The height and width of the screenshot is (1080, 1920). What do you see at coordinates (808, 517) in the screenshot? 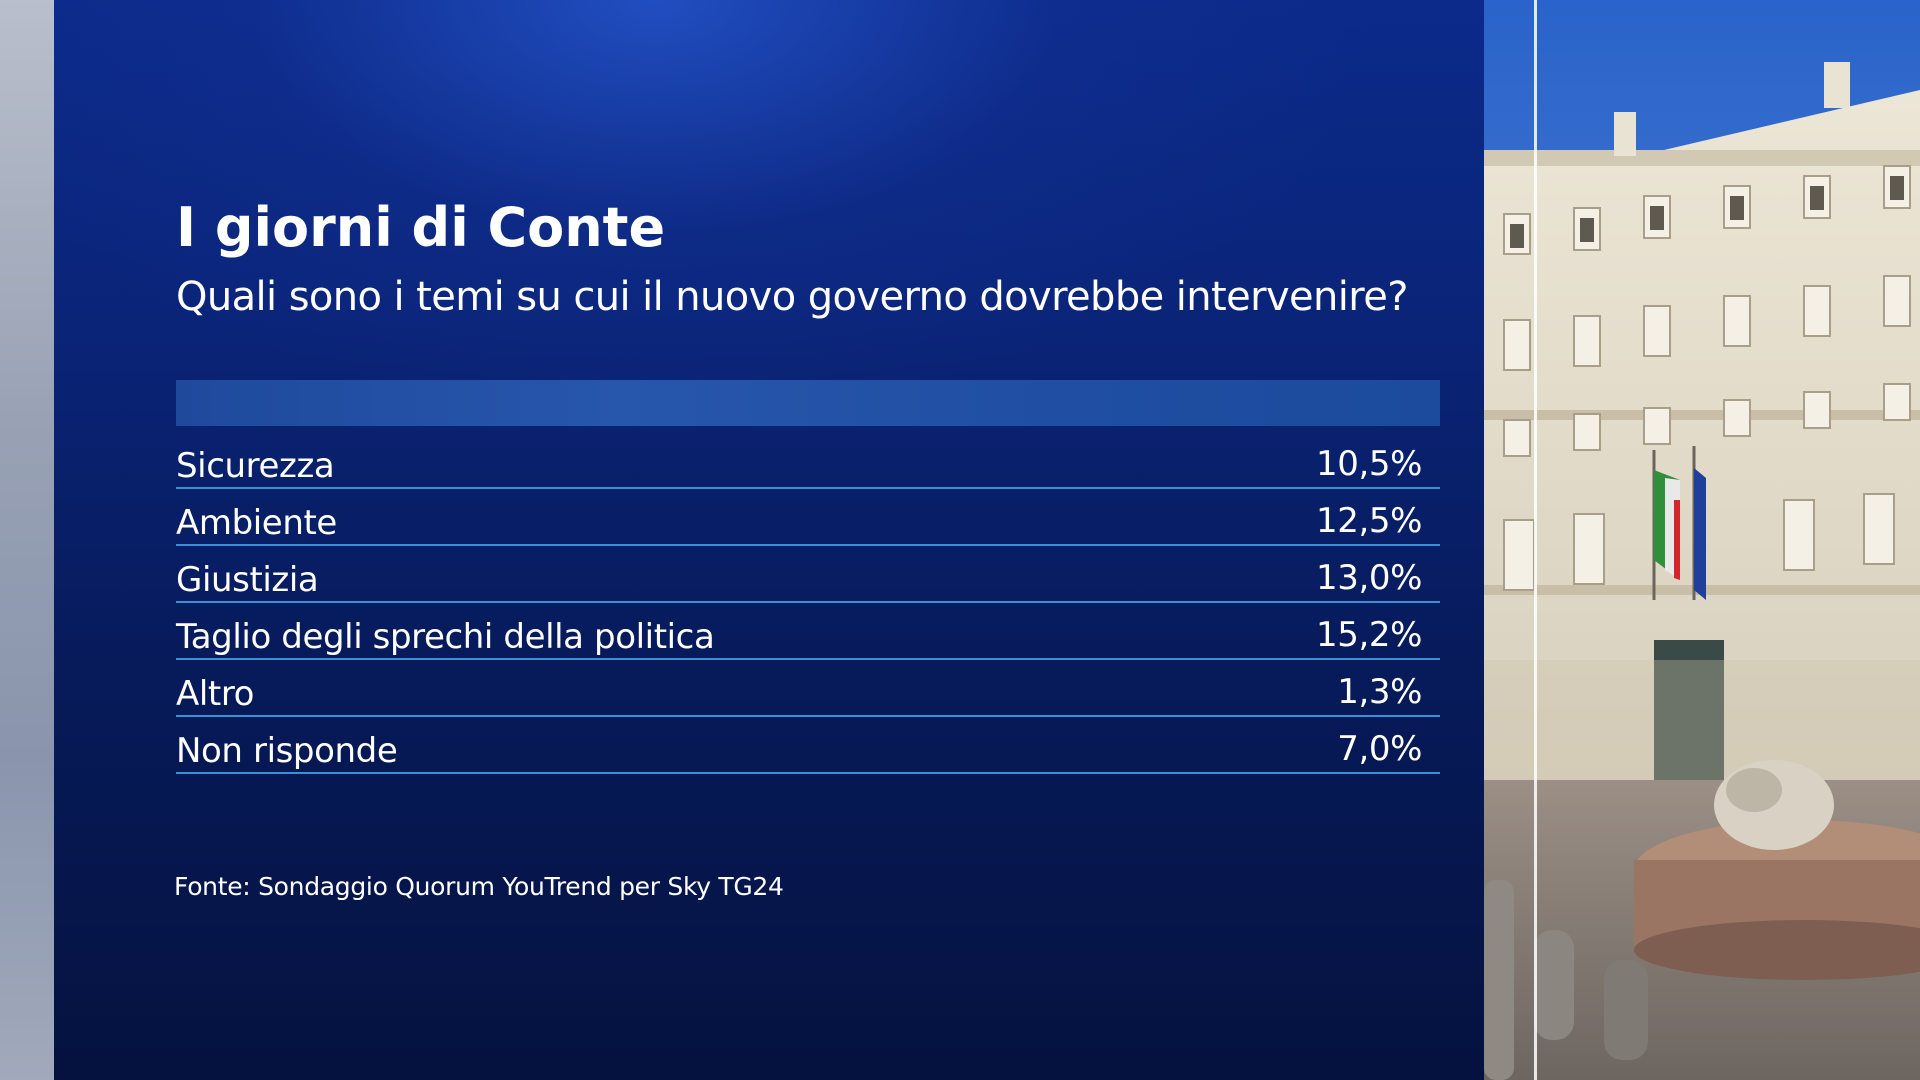
I see `table-row: Ambiente 12,5%` at bounding box center [808, 517].